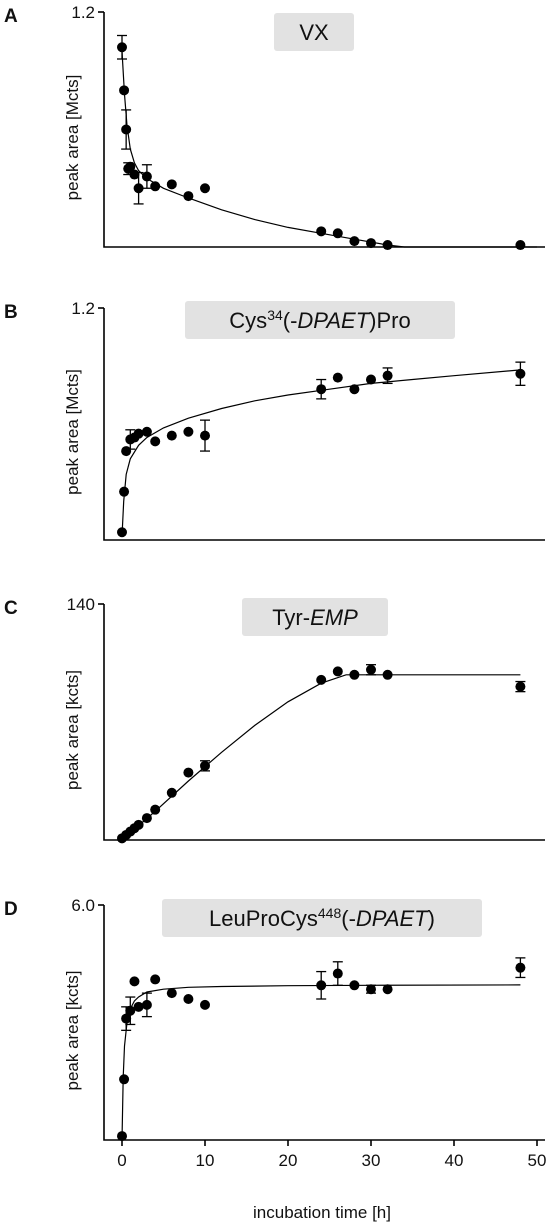 The height and width of the screenshot is (1227, 551). I want to click on x-tick-label: 0, so click(121, 1160).